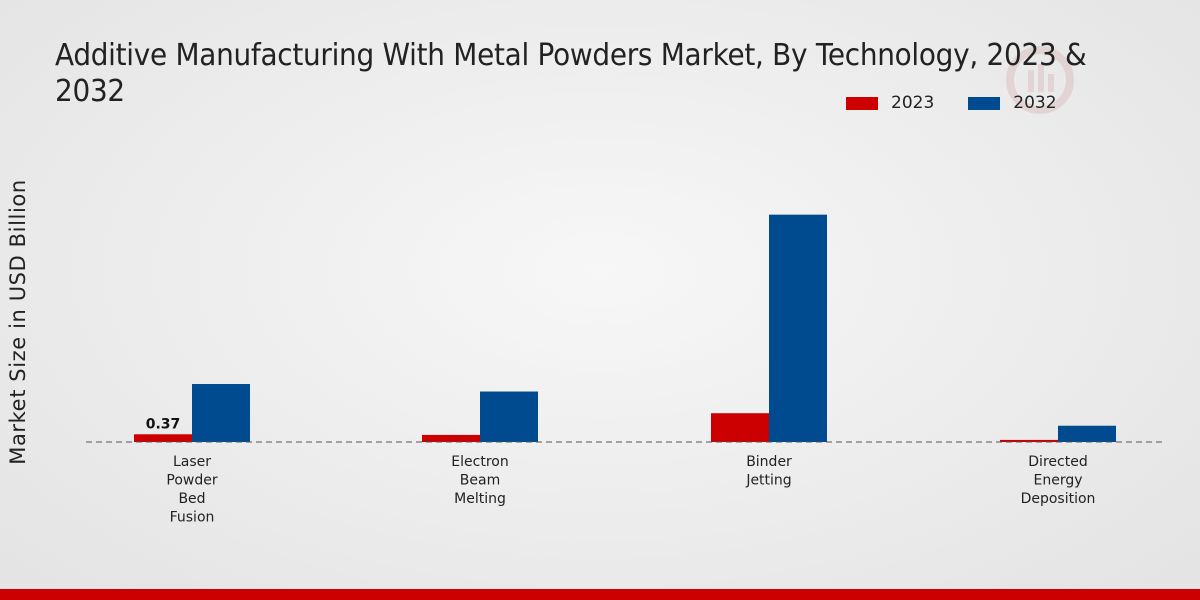 The width and height of the screenshot is (1200, 600). I want to click on watermark-icon, so click(1040, 80).